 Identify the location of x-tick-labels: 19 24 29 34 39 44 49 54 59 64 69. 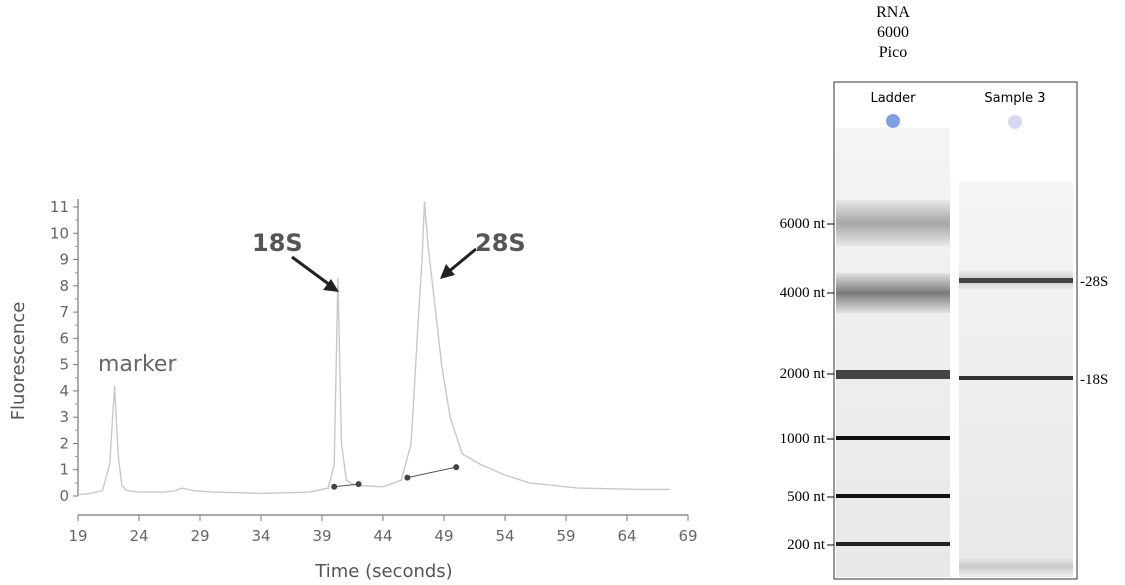
(383, 530).